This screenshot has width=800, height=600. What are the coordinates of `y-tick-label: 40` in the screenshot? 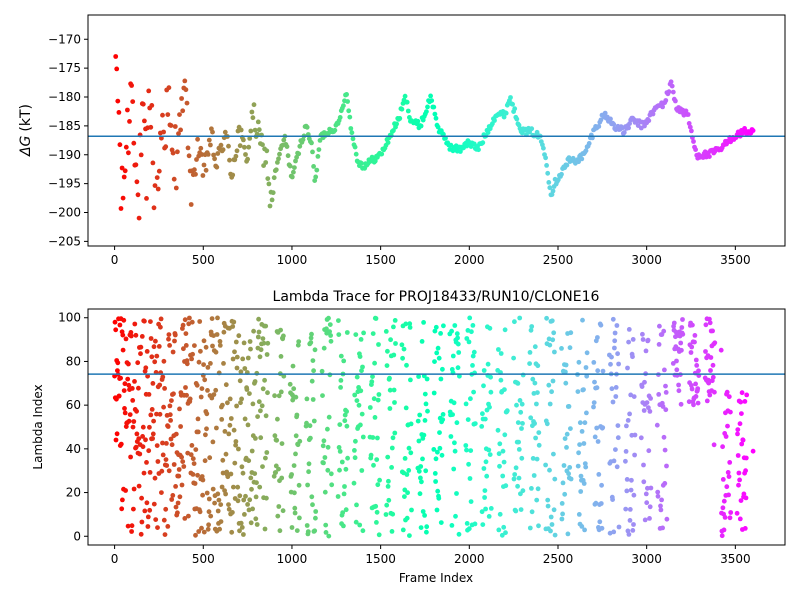 It's located at (73, 449).